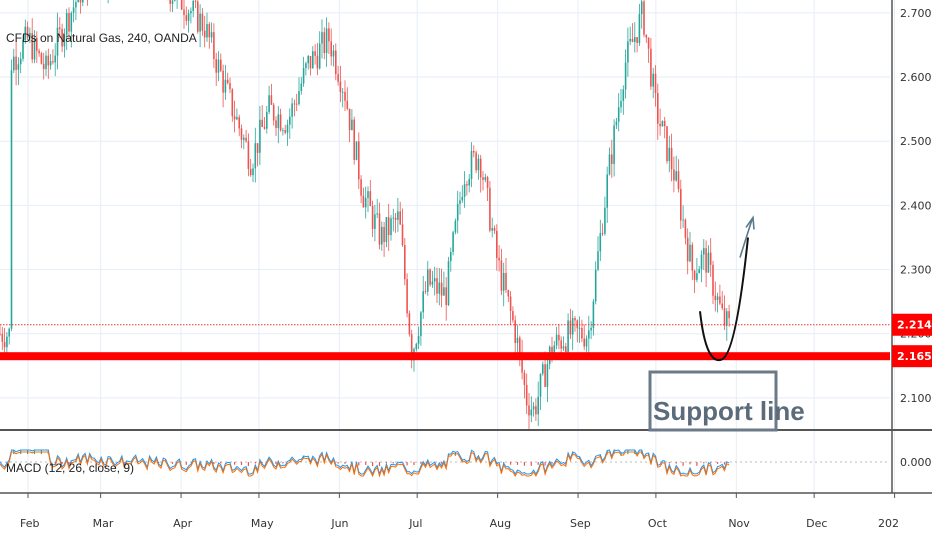  Describe the element at coordinates (916, 141) in the screenshot. I see `y-tick-label: 2.500` at that location.